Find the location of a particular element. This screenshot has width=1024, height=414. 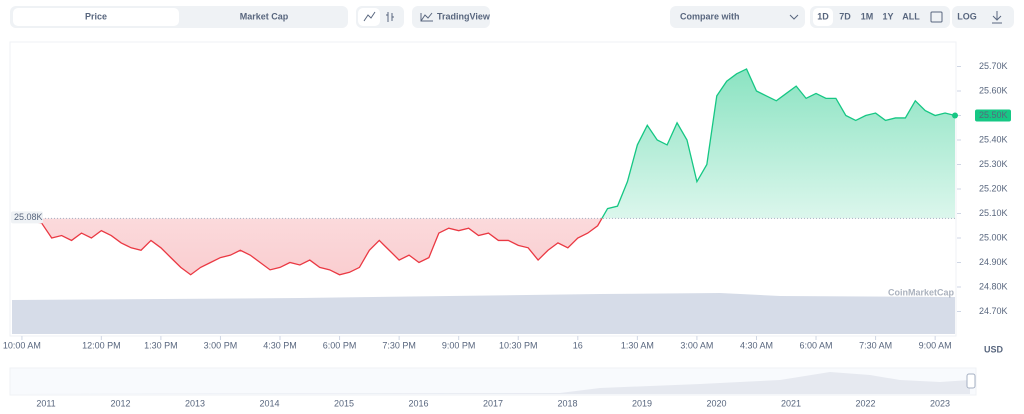

x-tick-label: 12:00 PM is located at coordinates (101, 345).